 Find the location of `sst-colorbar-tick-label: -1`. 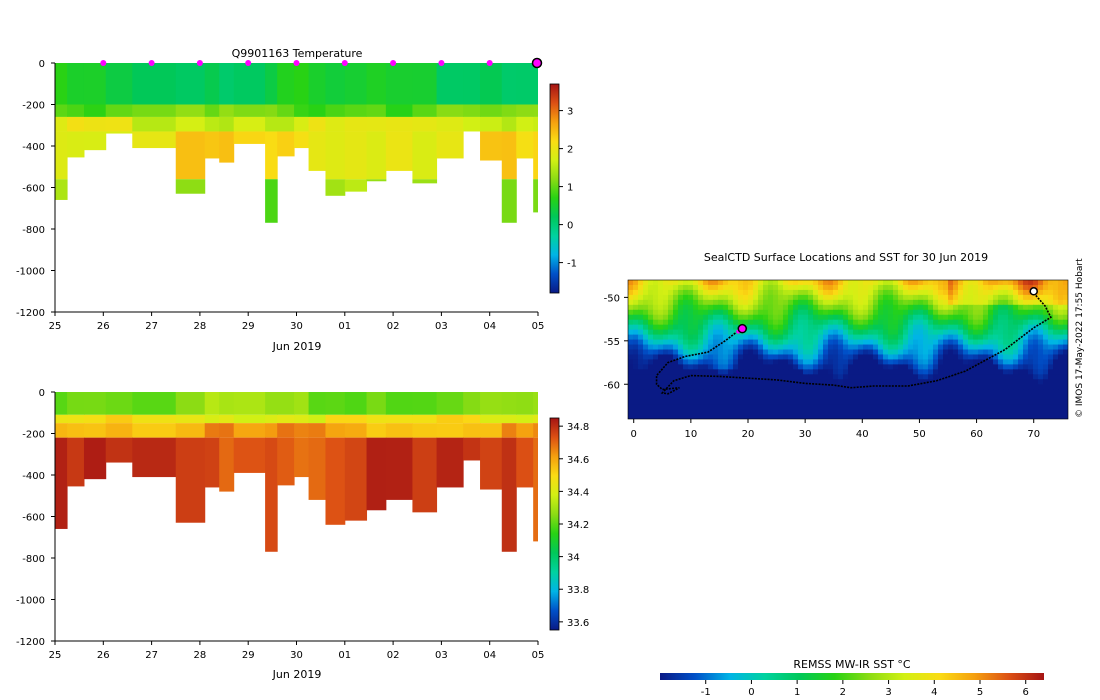

sst-colorbar-tick-label: -1 is located at coordinates (706, 692).